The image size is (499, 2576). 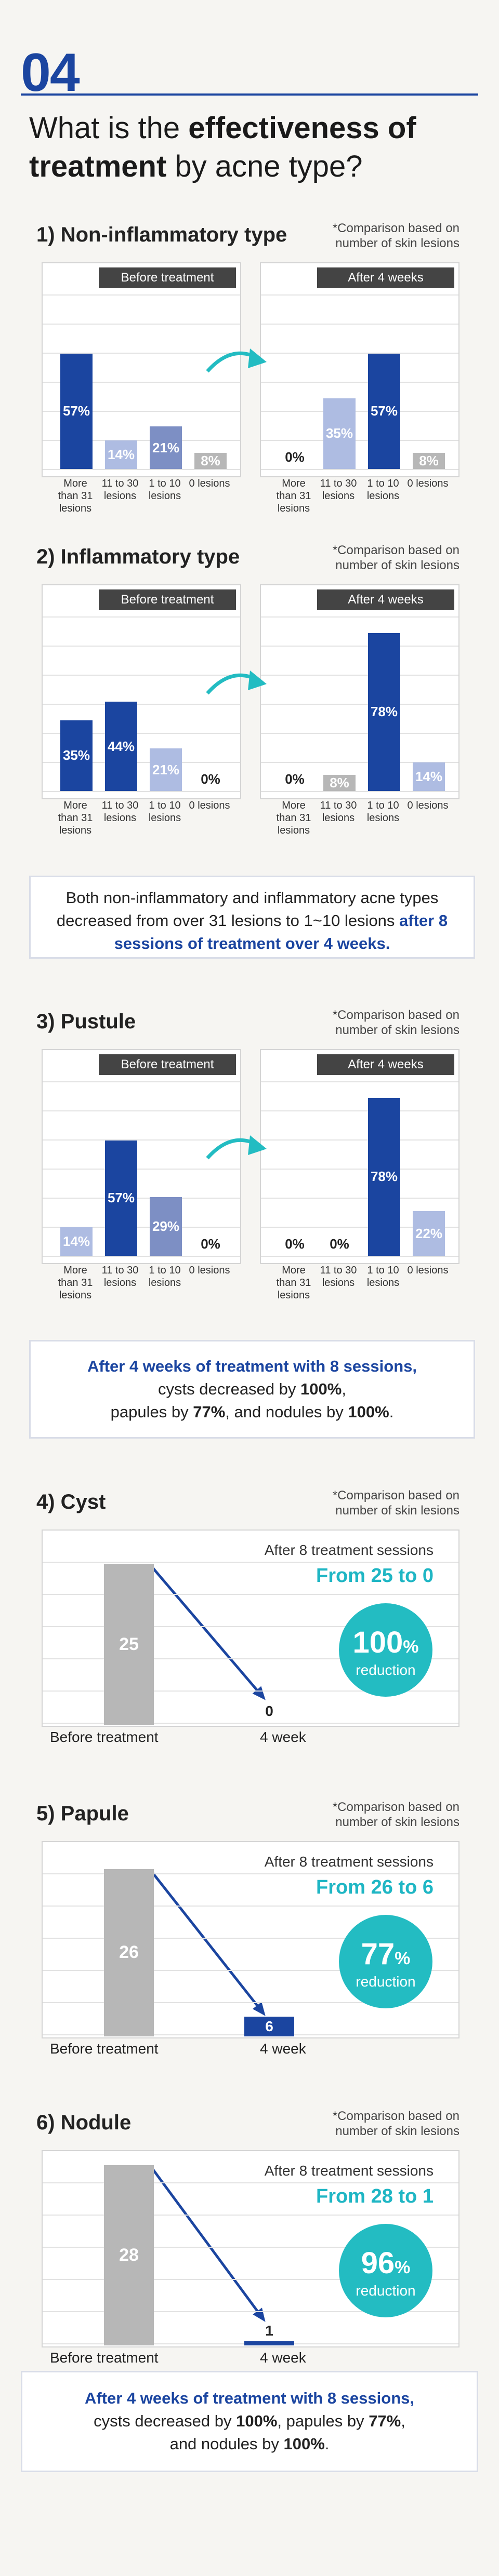 What do you see at coordinates (209, 1944) in the screenshot?
I see `trend-arrow-icon` at bounding box center [209, 1944].